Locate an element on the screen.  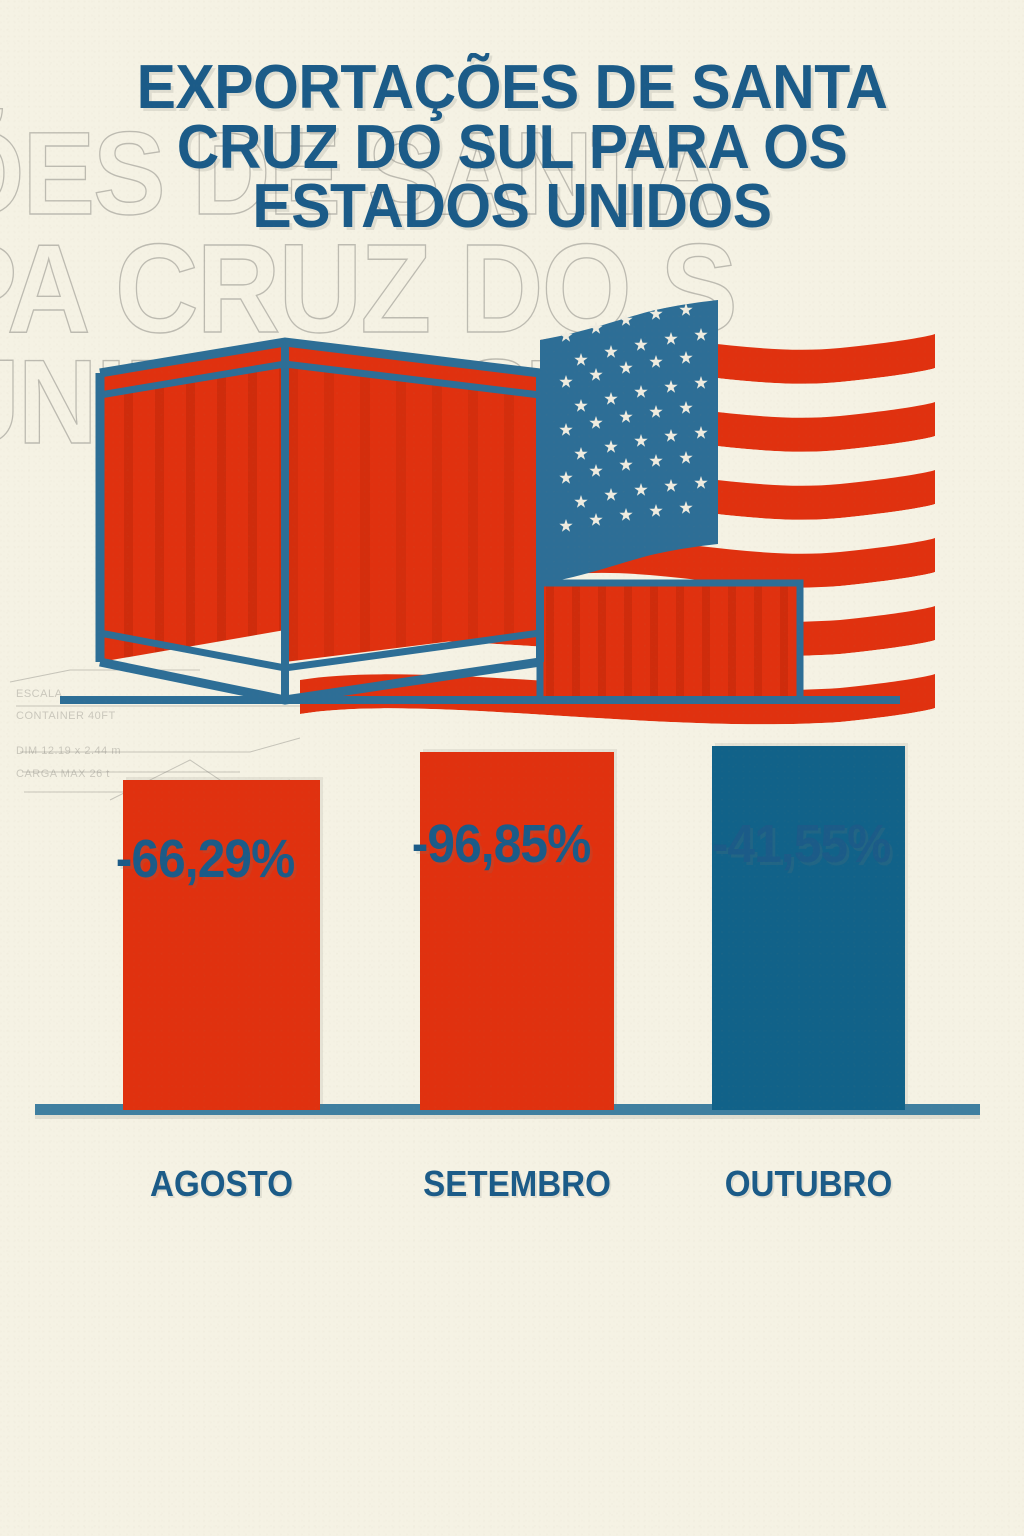
title-line-1: EXPORTAÇÕES DE SANTA is located at coordinates (512, 87).